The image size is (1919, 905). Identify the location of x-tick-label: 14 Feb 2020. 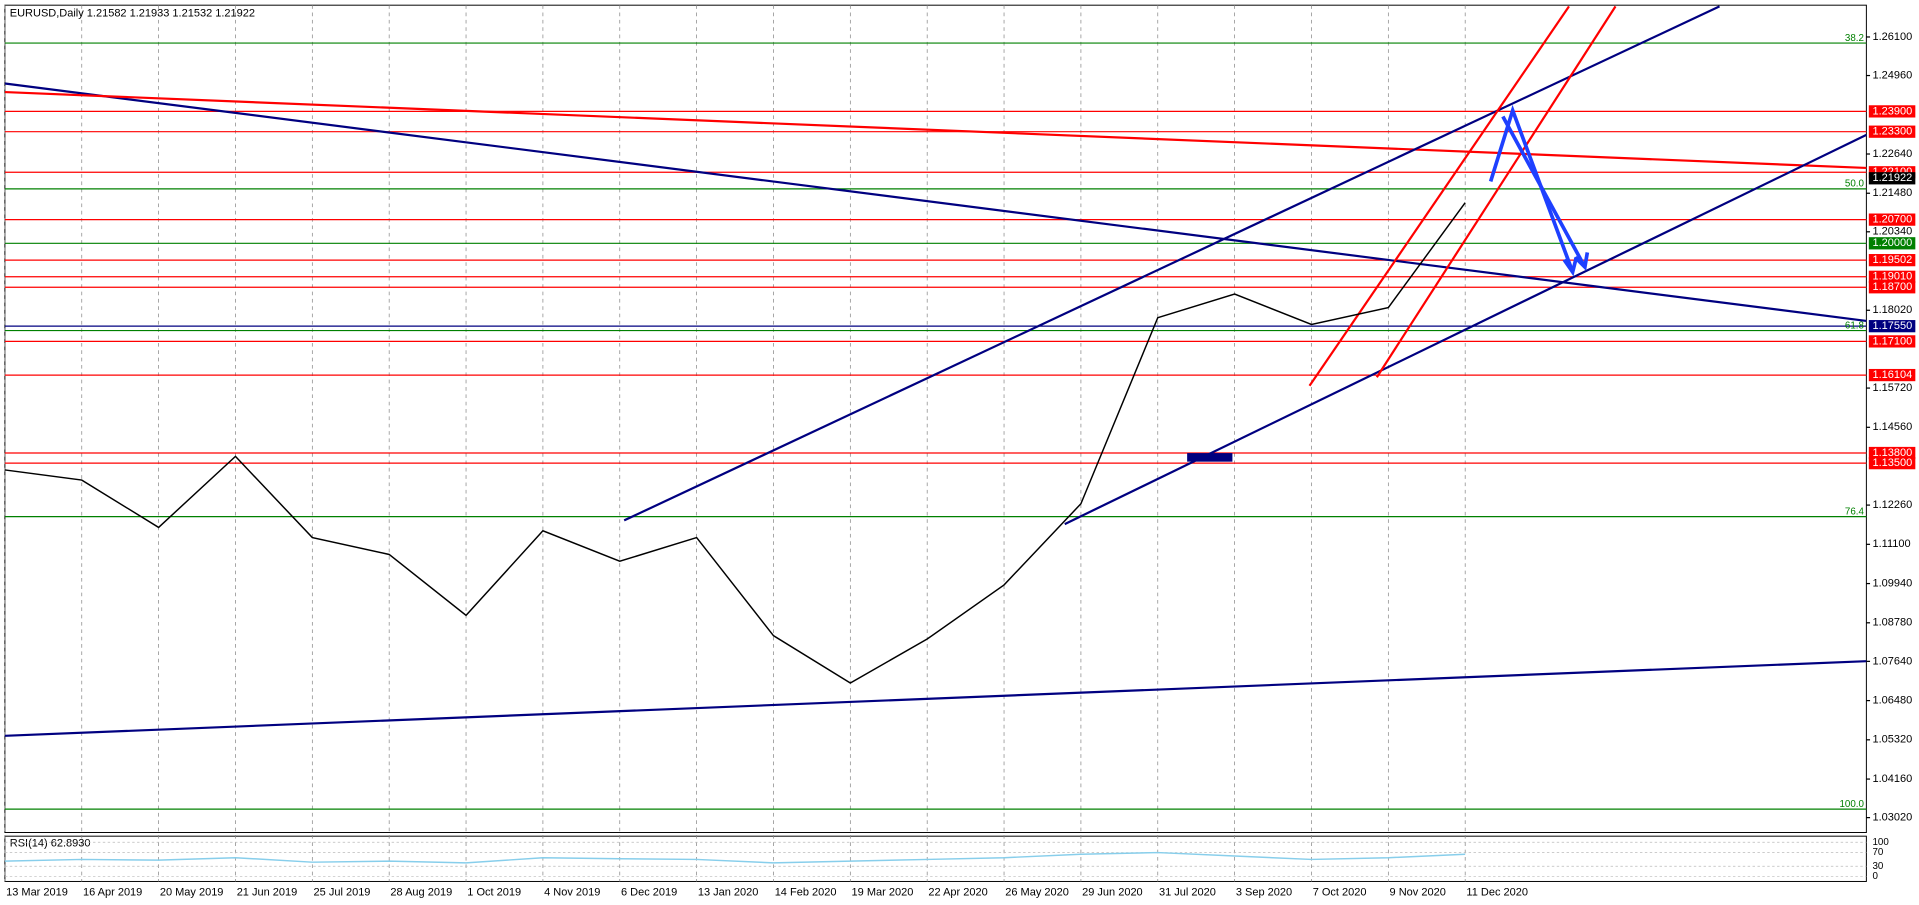
(806, 892).